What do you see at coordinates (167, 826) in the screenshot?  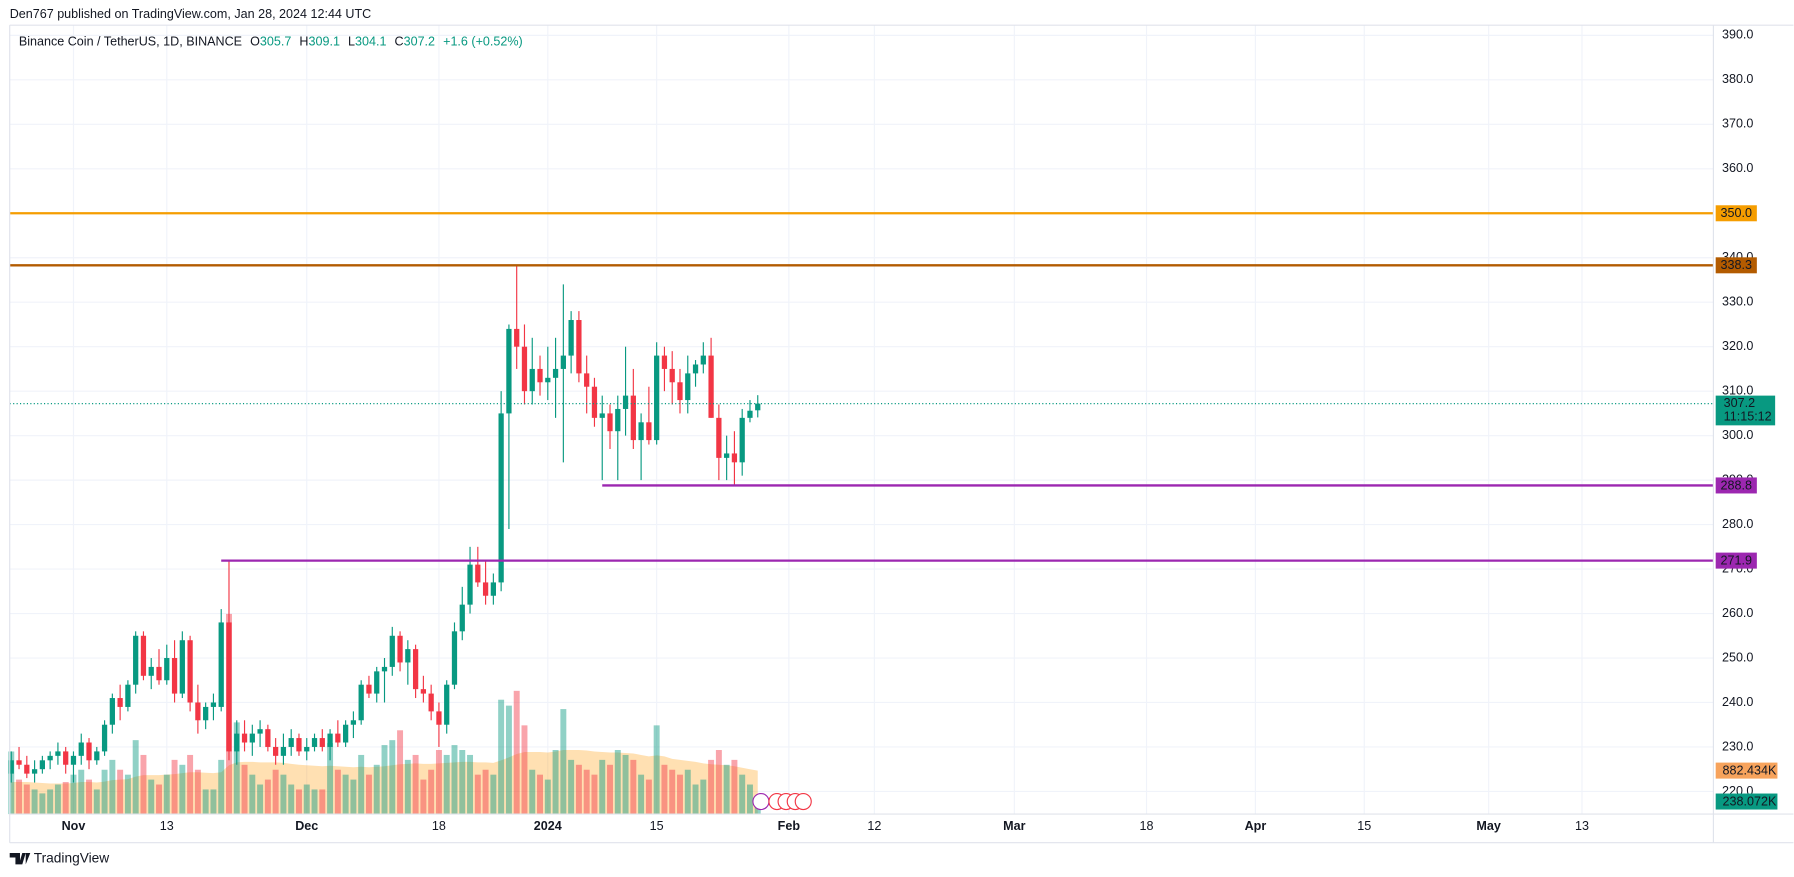 I see `x-tick-label: 13` at bounding box center [167, 826].